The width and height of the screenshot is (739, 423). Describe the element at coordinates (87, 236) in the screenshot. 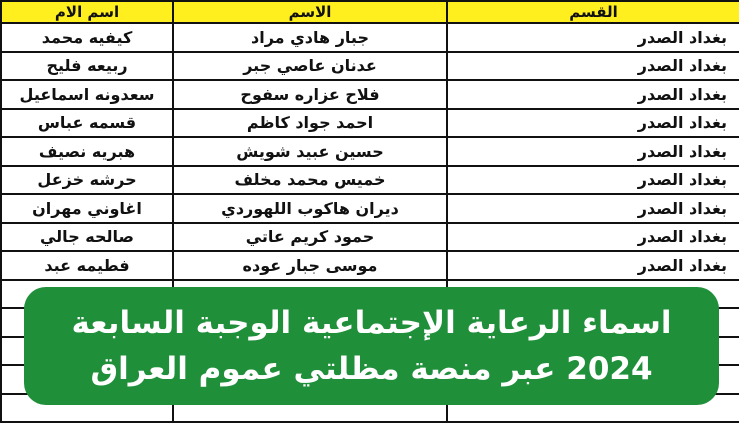

I see `cell-mother-name: صالحه جالي` at that location.